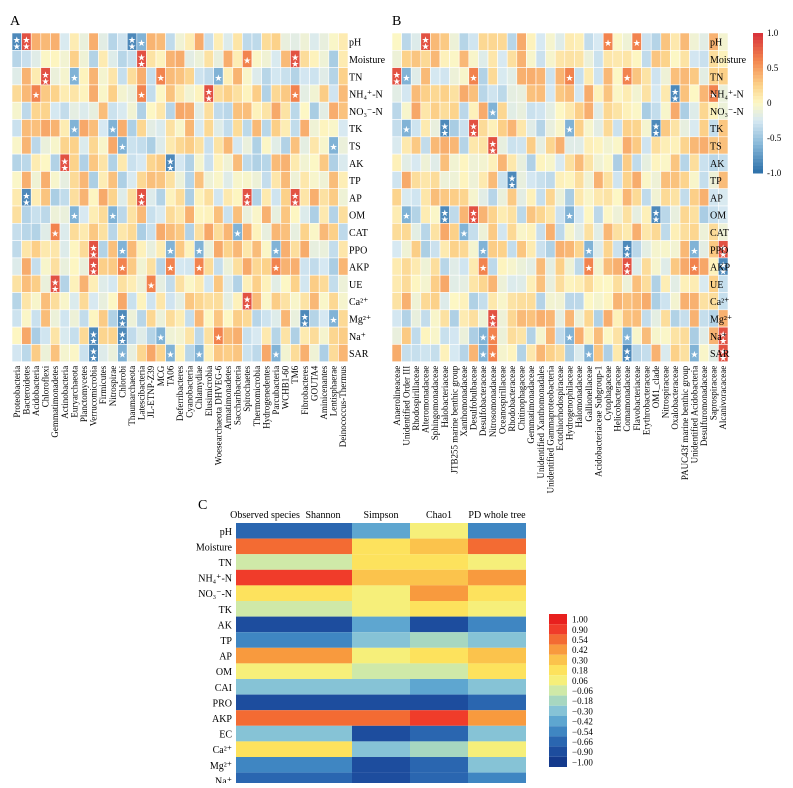 The height and width of the screenshot is (788, 793). Describe the element at coordinates (222, 703) in the screenshot. I see `panel-c-row-label: PRO` at that location.